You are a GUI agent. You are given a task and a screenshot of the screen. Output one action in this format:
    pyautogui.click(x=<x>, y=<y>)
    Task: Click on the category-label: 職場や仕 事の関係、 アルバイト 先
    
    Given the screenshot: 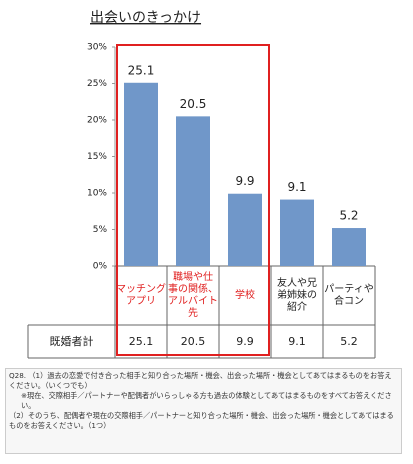 What is the action you would take?
    pyautogui.click(x=193, y=295)
    